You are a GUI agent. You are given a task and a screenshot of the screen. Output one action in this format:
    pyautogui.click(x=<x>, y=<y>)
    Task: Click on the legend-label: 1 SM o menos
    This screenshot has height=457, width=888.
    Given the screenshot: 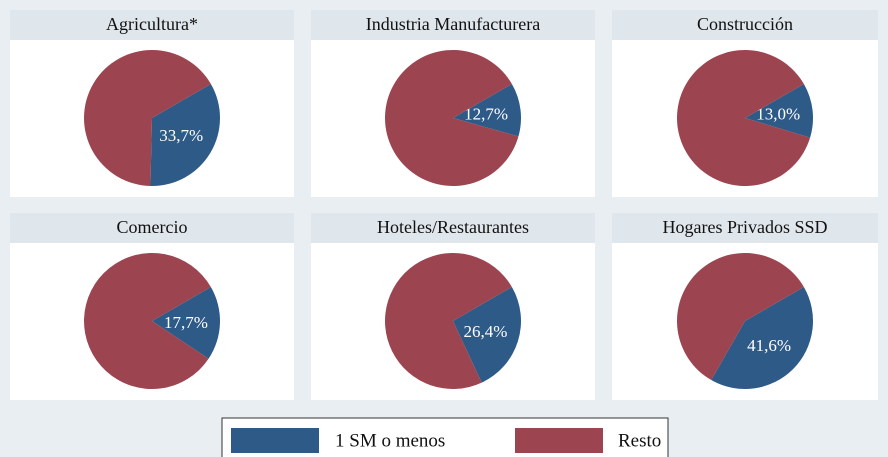 What is the action you would take?
    pyautogui.click(x=390, y=440)
    